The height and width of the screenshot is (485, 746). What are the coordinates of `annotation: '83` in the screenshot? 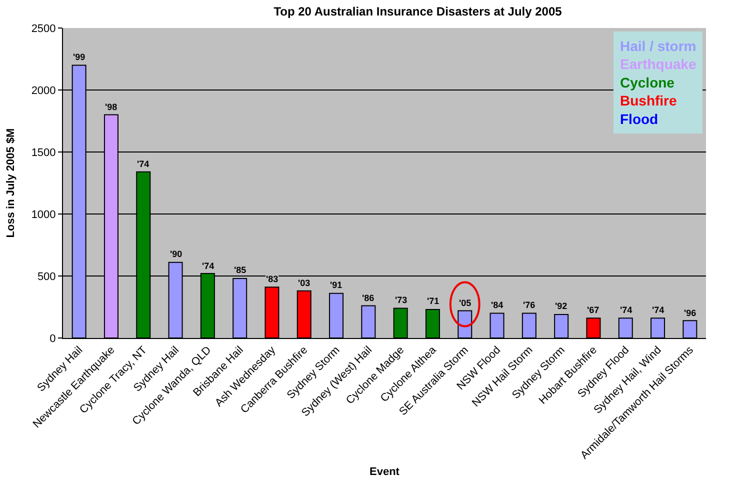 It's located at (272, 279).